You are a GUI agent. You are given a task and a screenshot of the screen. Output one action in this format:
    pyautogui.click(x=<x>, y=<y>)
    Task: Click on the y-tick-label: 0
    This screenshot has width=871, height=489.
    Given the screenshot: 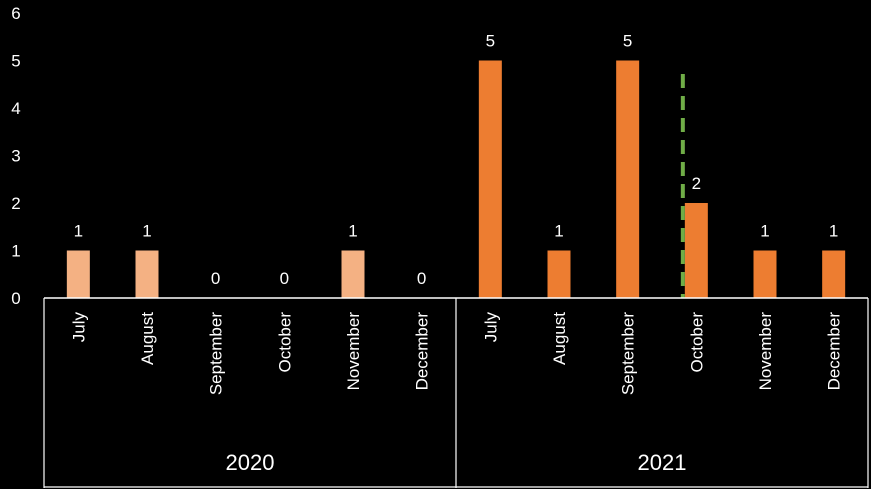 What is the action you would take?
    pyautogui.click(x=15, y=298)
    